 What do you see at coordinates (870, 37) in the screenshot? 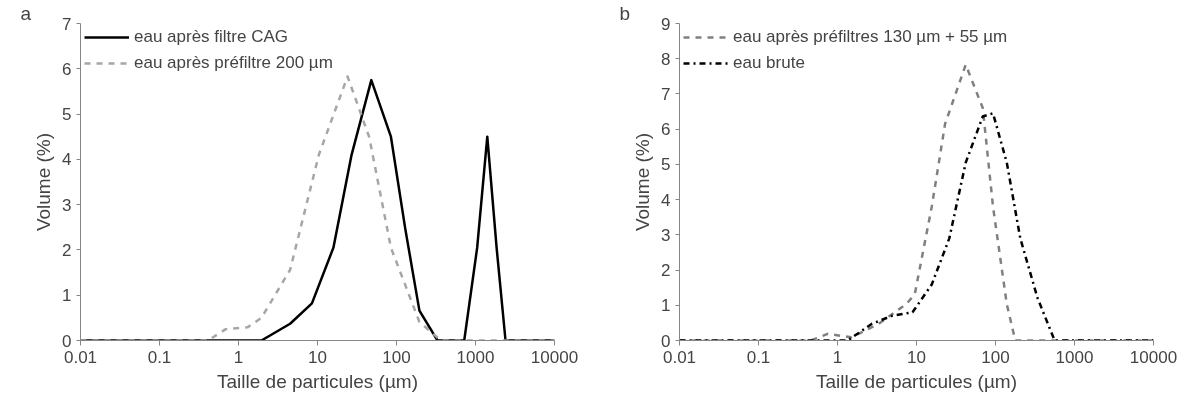
I see `legend-label: eau après préfiltres 130 µm + 55 µm` at bounding box center [870, 37].